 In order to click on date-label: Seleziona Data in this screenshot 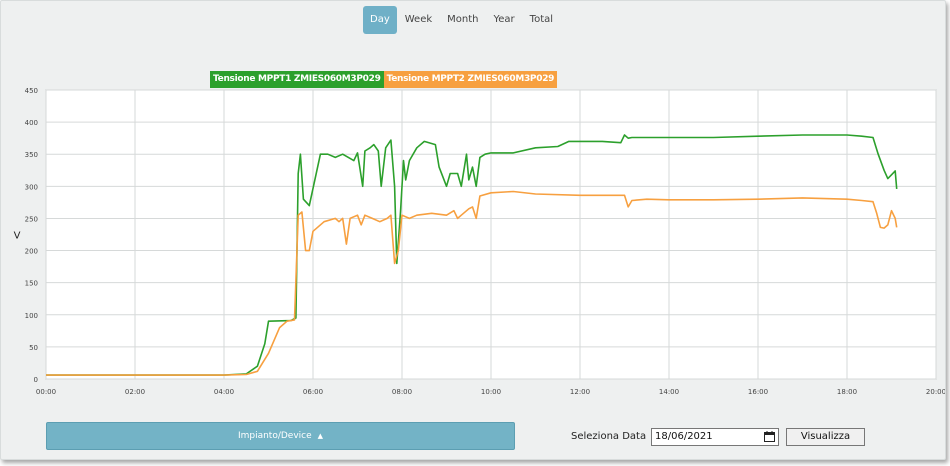, I will do `click(609, 436)`.